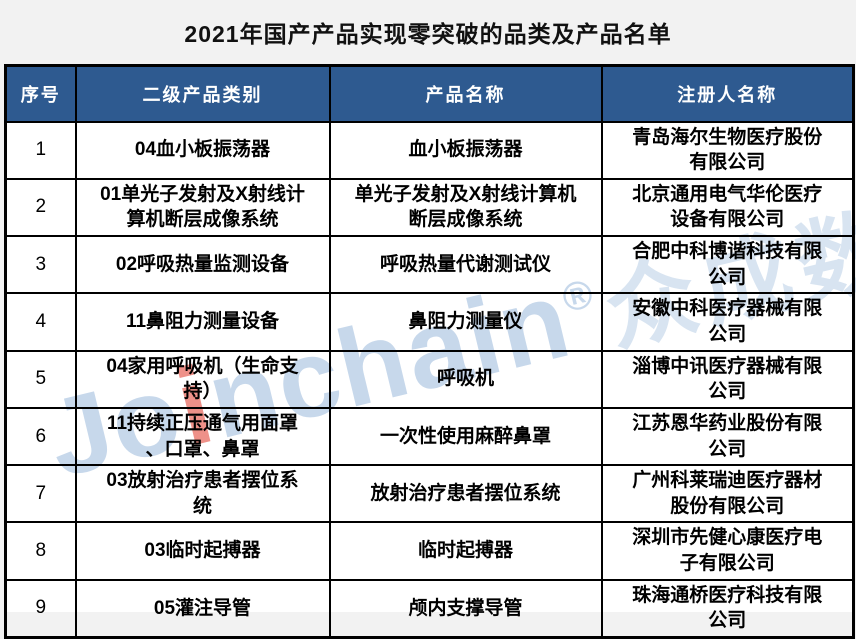 The image size is (856, 639). What do you see at coordinates (40, 494) in the screenshot?
I see `cell-index: 7` at bounding box center [40, 494].